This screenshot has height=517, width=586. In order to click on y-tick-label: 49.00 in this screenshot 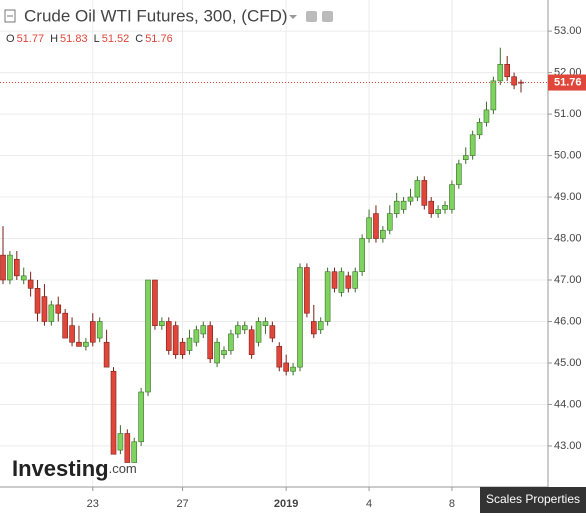, I will do `click(568, 197)`.